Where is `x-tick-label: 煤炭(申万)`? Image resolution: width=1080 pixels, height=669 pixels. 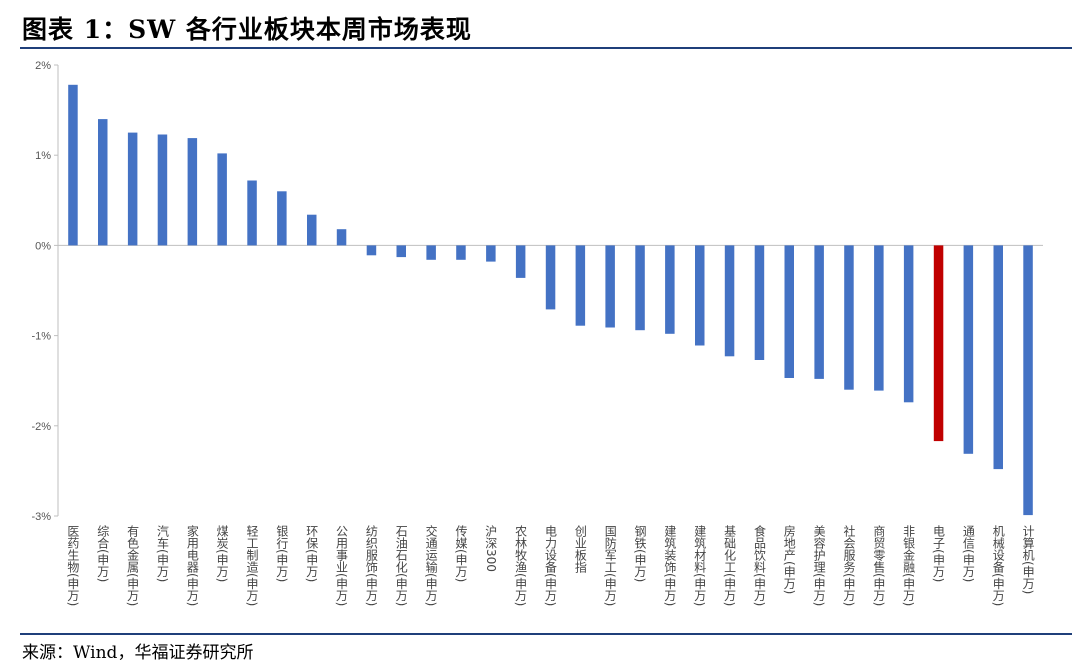 x-tick-label: 煤炭(申万) is located at coordinates (222, 554).